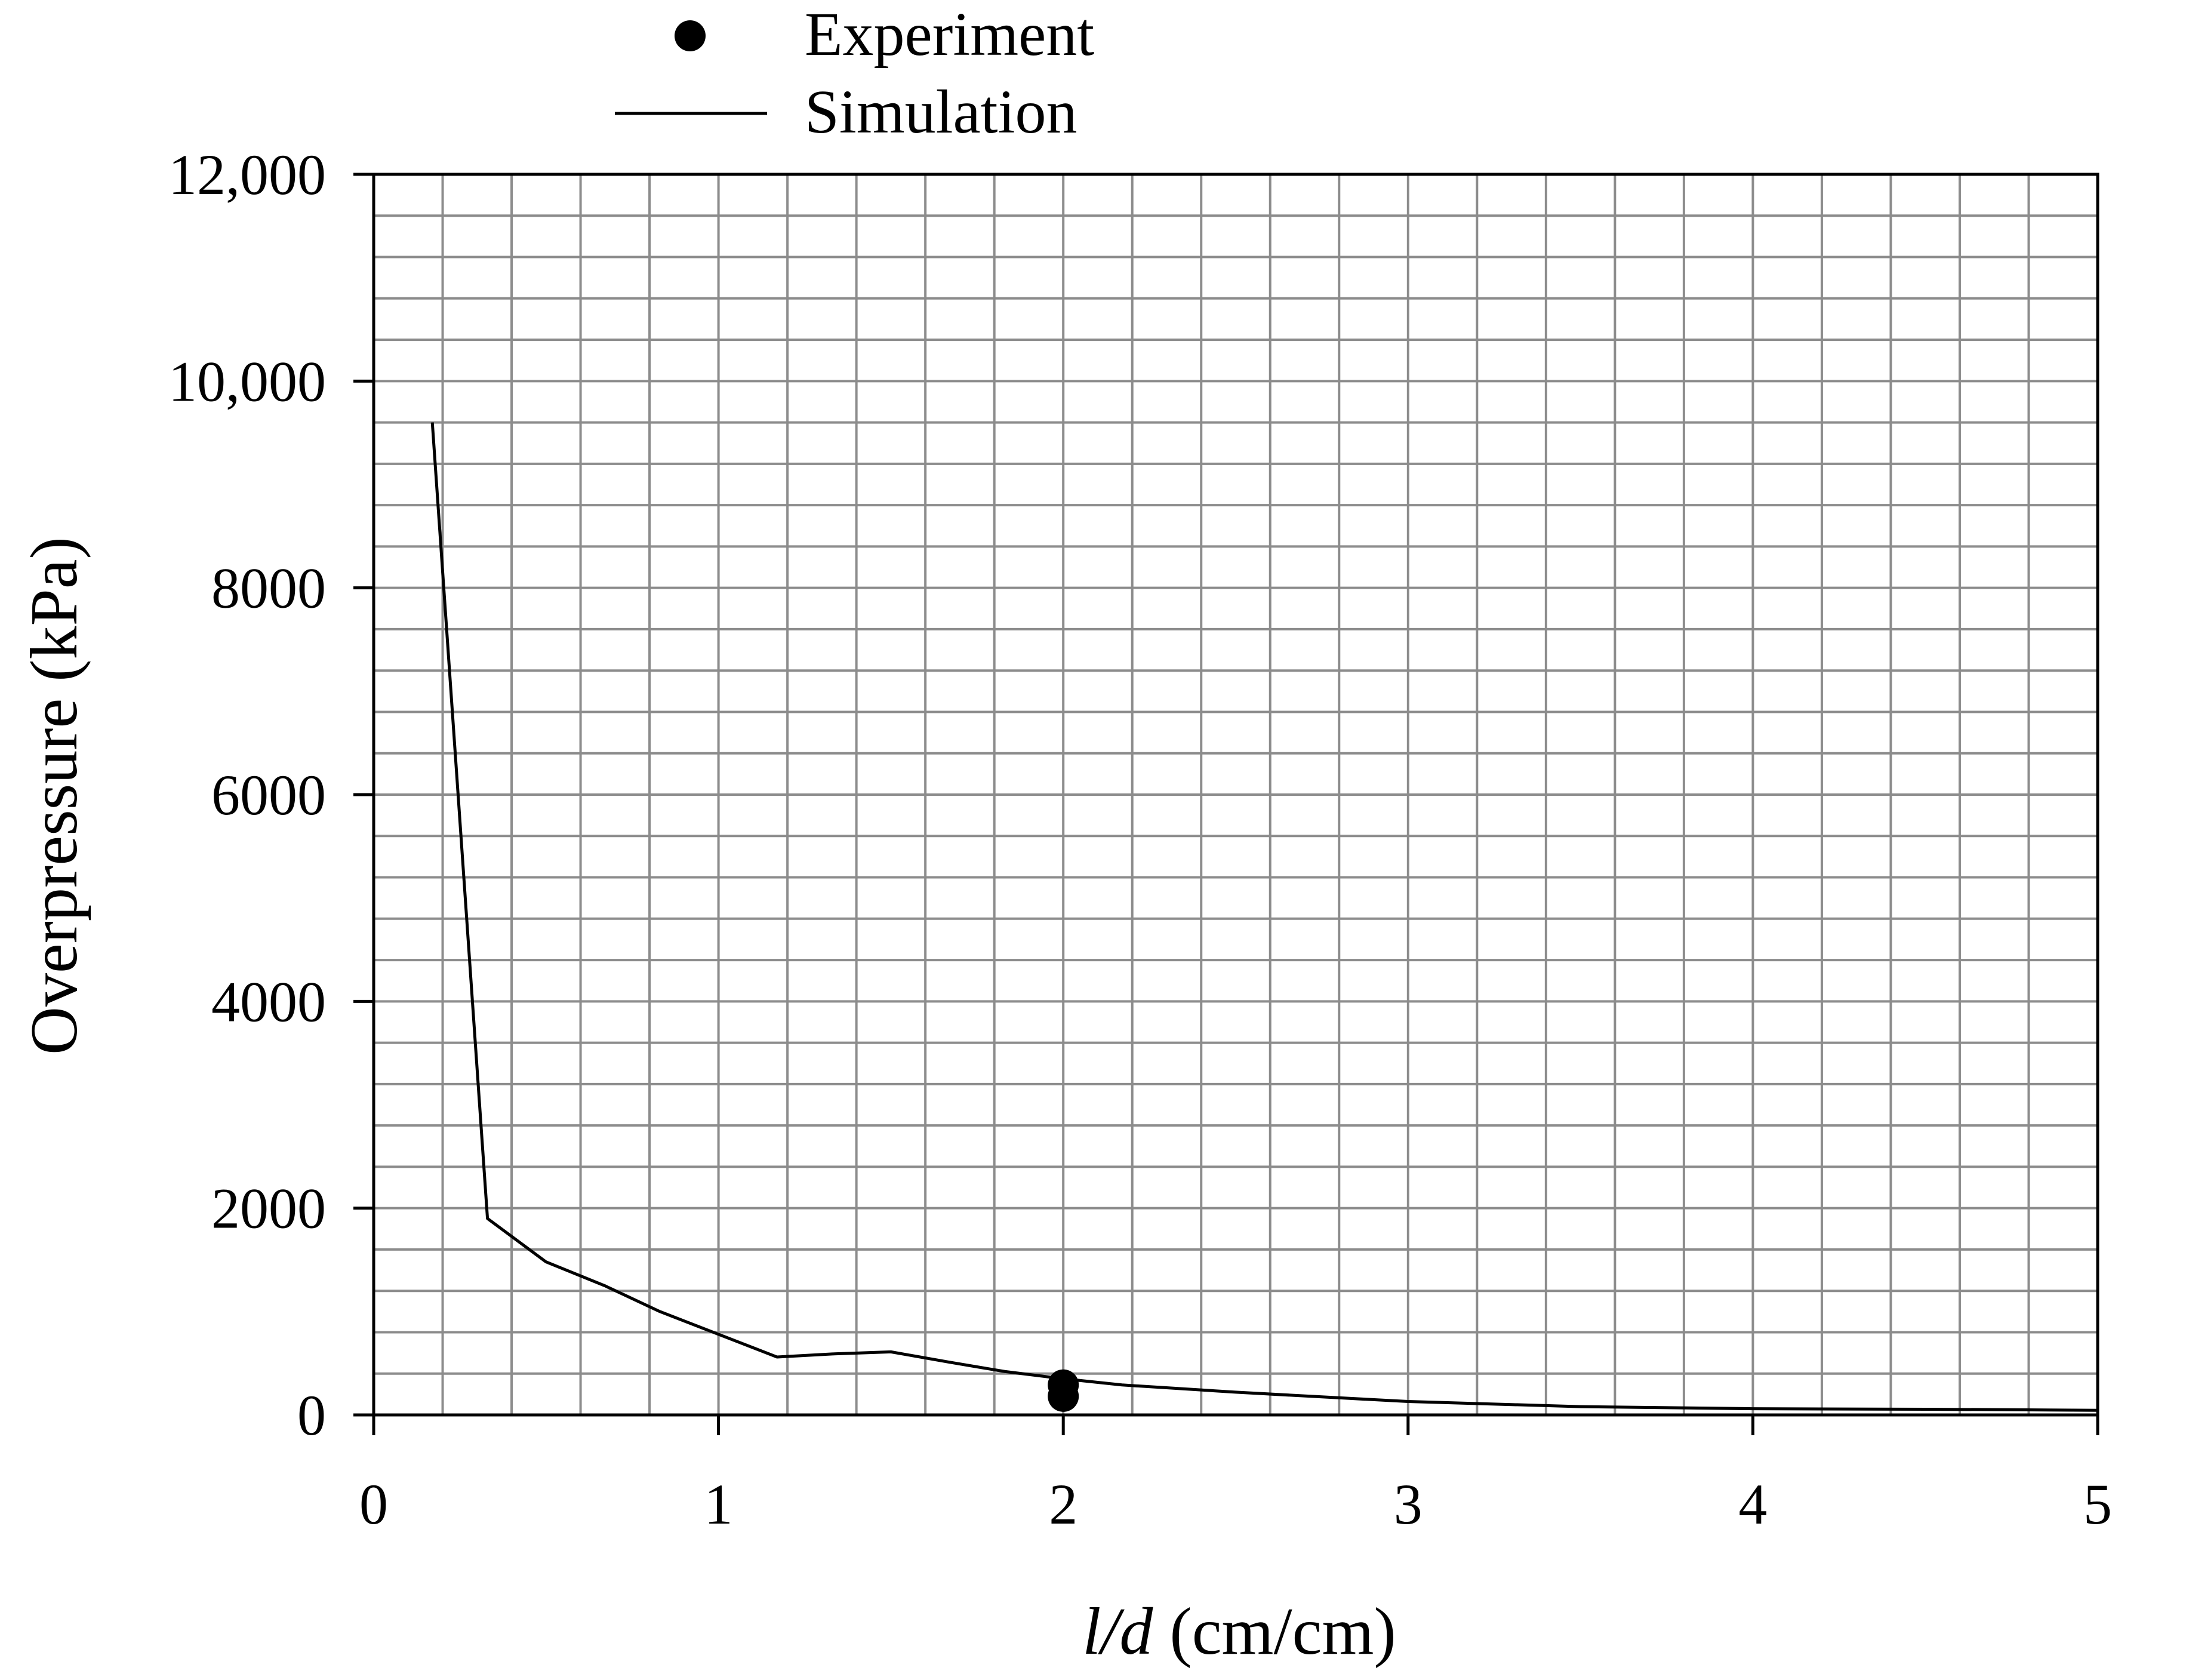 This screenshot has width=2189, height=1680. What do you see at coordinates (690, 35) in the screenshot?
I see `legend-marker-experiment` at bounding box center [690, 35].